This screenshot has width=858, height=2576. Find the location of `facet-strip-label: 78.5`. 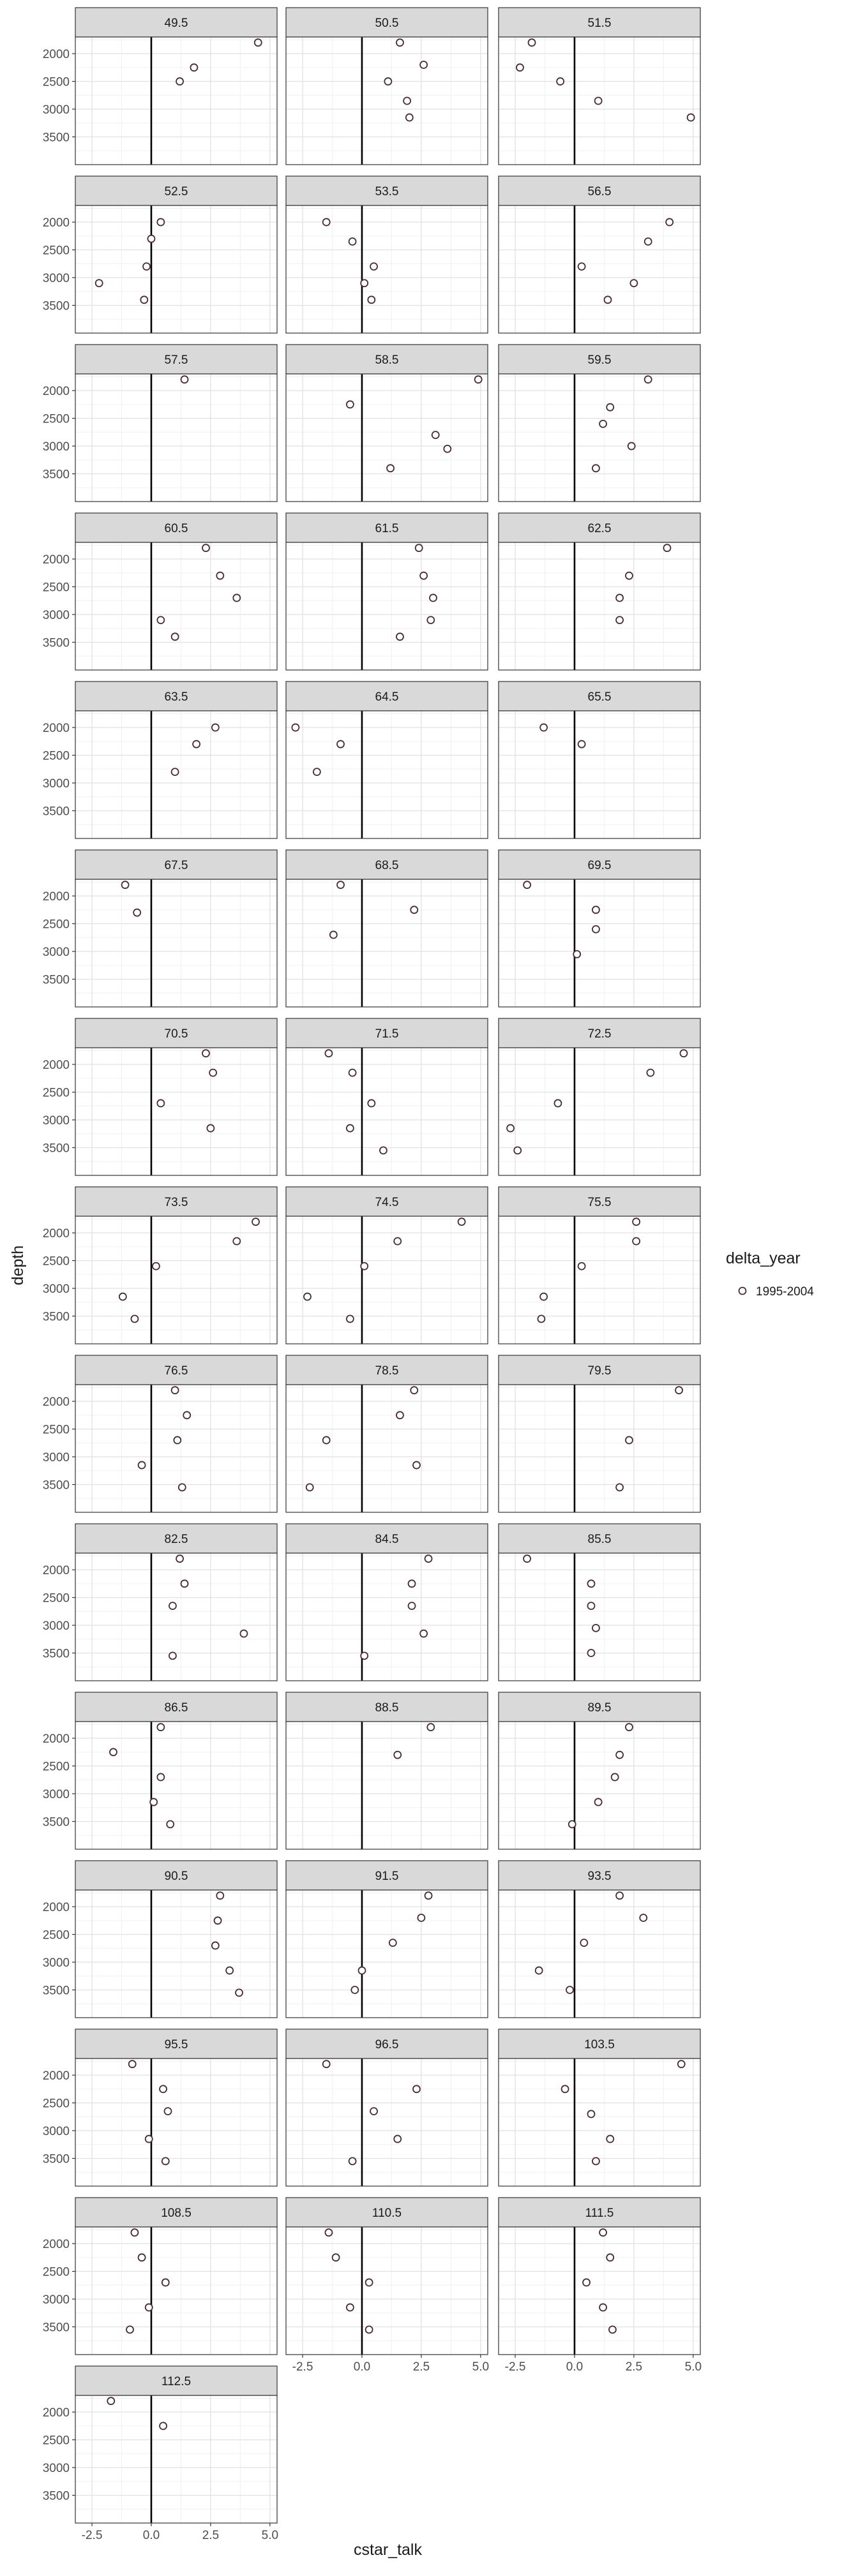

facet-strip-label: 78.5 is located at coordinates (387, 1371).